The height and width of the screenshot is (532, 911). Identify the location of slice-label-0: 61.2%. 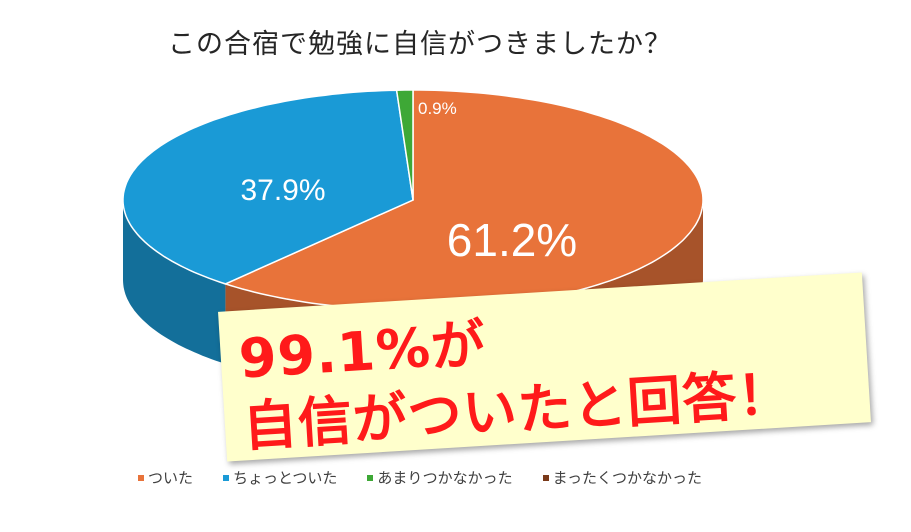
(512, 240).